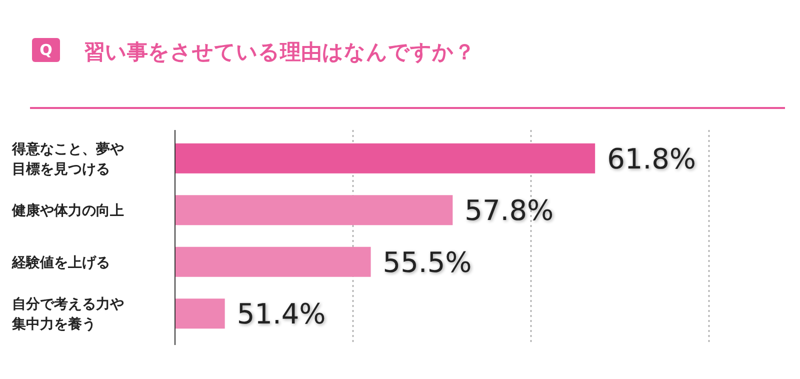  What do you see at coordinates (651, 159) in the screenshot?
I see `data-label: 61.8%` at bounding box center [651, 159].